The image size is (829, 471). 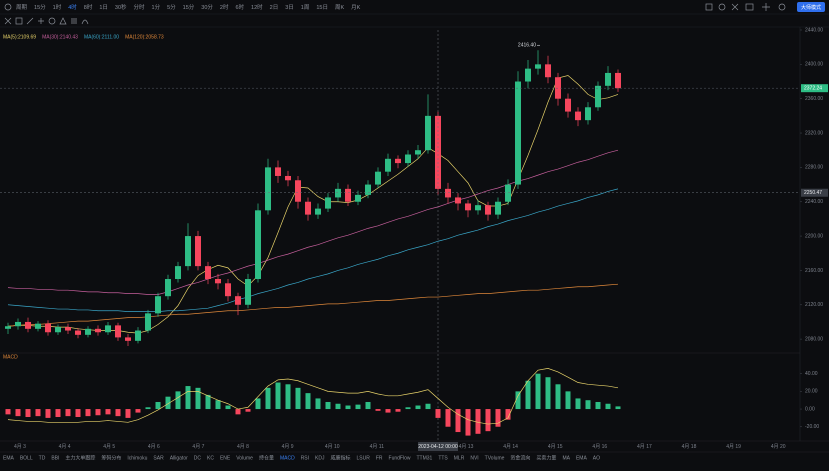 I want to click on ma-legend: MA(60):2111.00, so click(x=101, y=37).